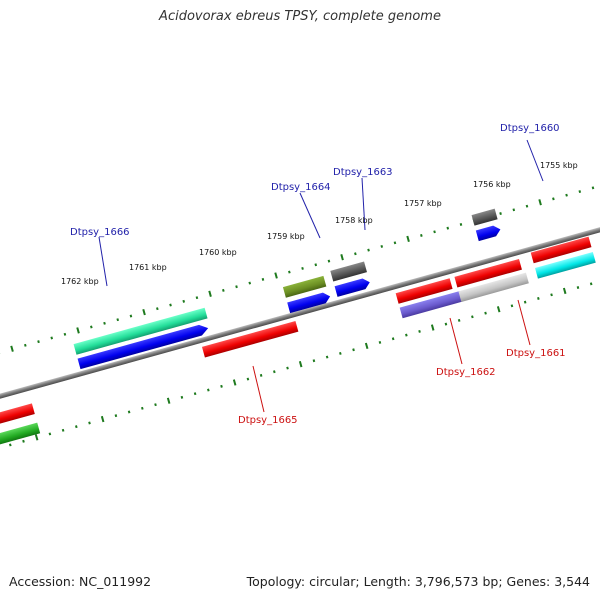  I want to click on gene-label-dtpsy-1661: Dtpsy_1661, so click(536, 353).